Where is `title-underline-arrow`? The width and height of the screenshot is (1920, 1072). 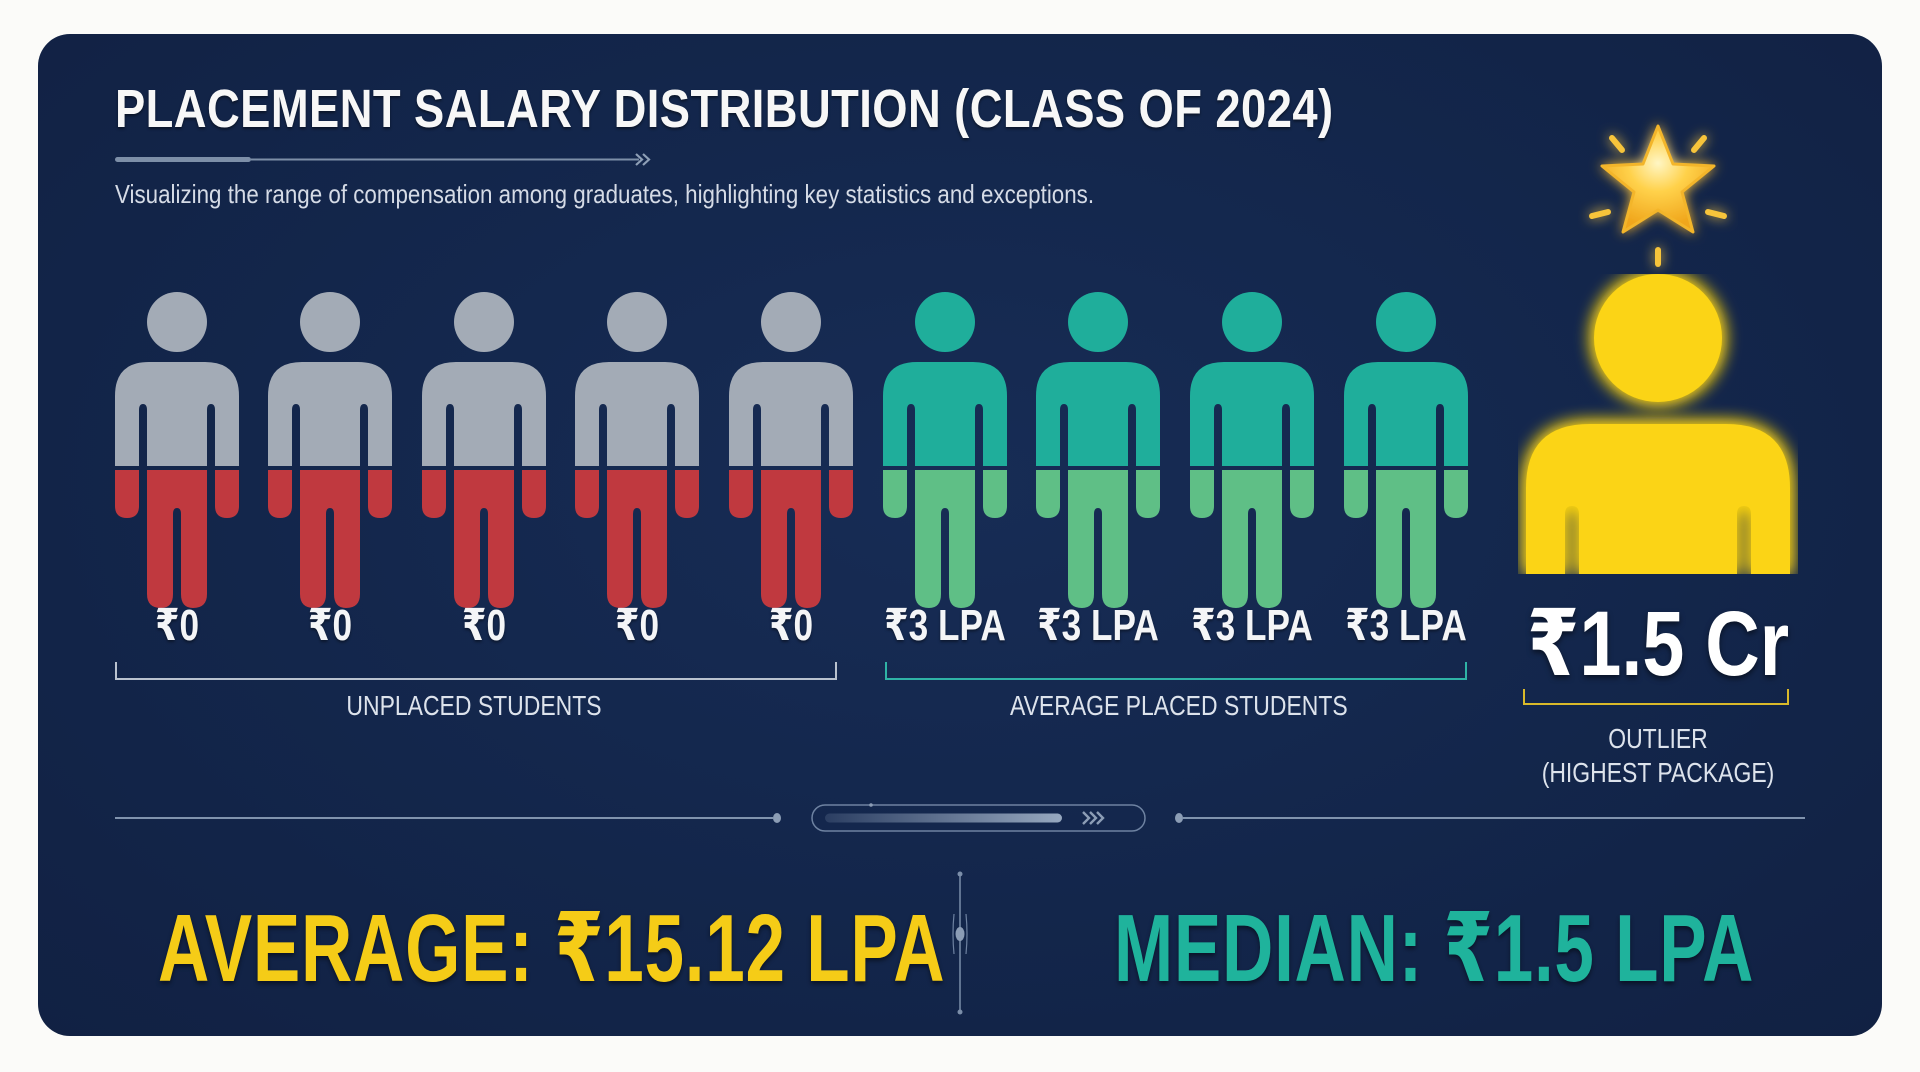
title-underline-arrow is located at coordinates (383, 159).